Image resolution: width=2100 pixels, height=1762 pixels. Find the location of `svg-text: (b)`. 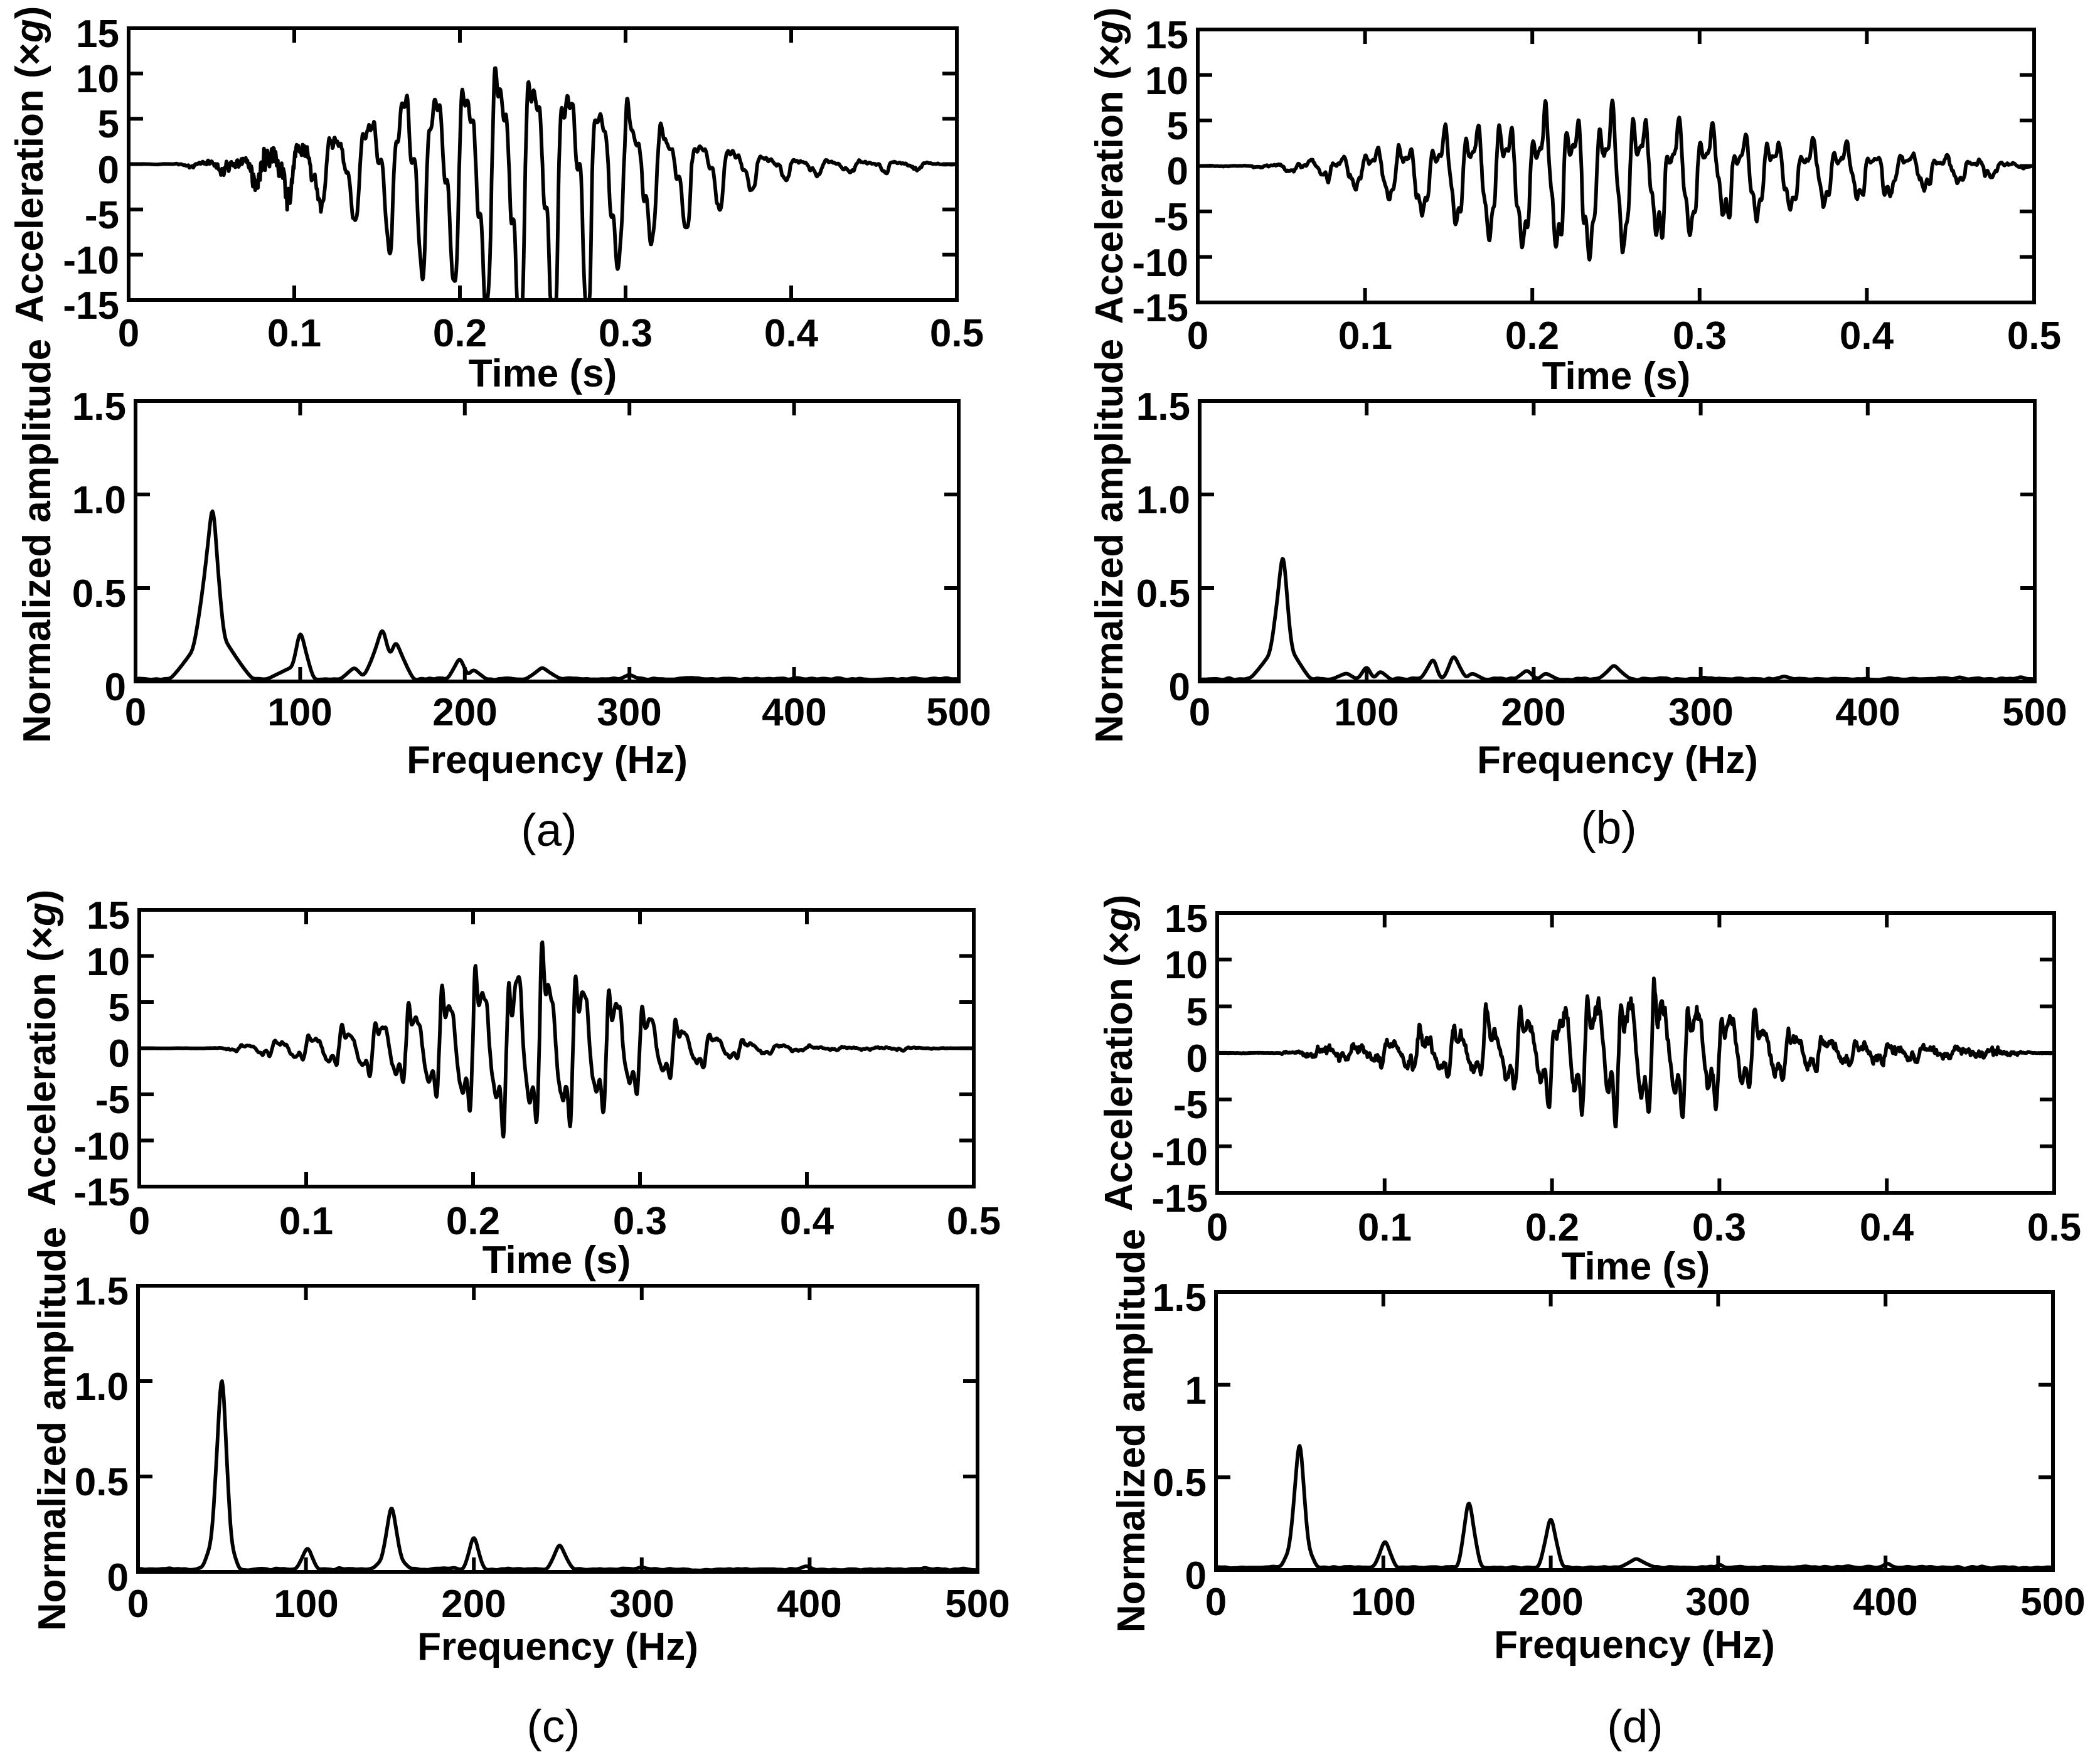

svg-text: (b) is located at coordinates (1608, 828).